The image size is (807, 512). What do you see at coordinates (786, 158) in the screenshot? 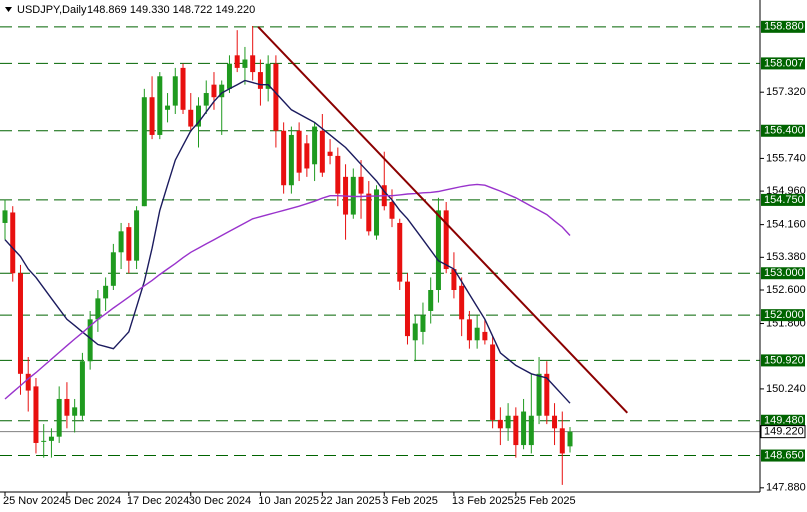
I see `y-tick-label: 155.740` at bounding box center [786, 158].